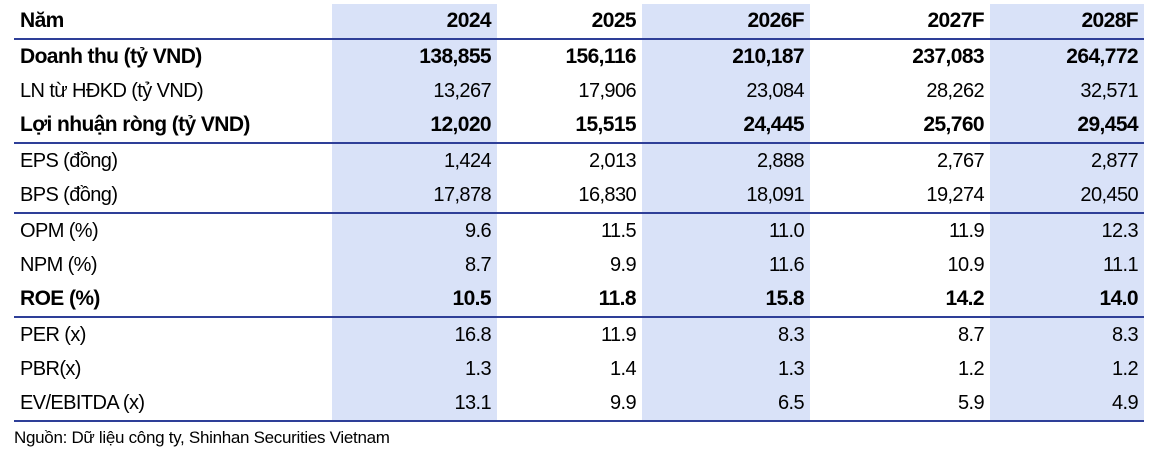 The image size is (1170, 467). Describe the element at coordinates (414, 160) in the screenshot. I see `cell: 1,424` at that location.